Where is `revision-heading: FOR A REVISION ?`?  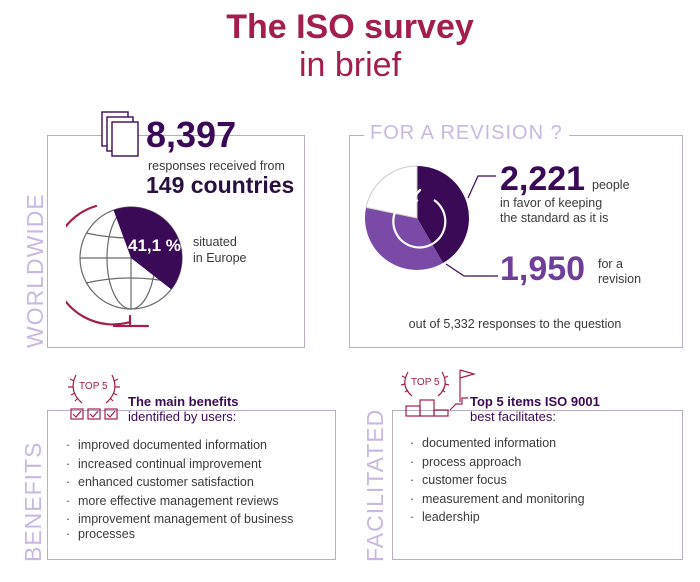 revision-heading: FOR A REVISION ? is located at coordinates (466, 133).